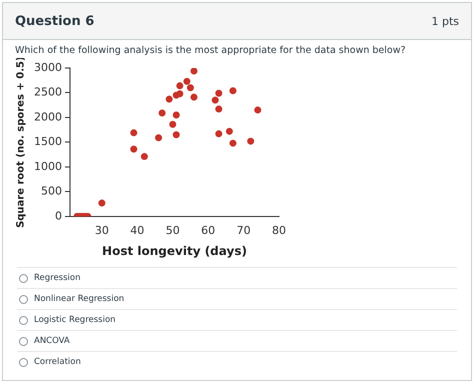 This screenshot has height=383, width=474. Describe the element at coordinates (57, 278) in the screenshot. I see `text: Regression` at that location.